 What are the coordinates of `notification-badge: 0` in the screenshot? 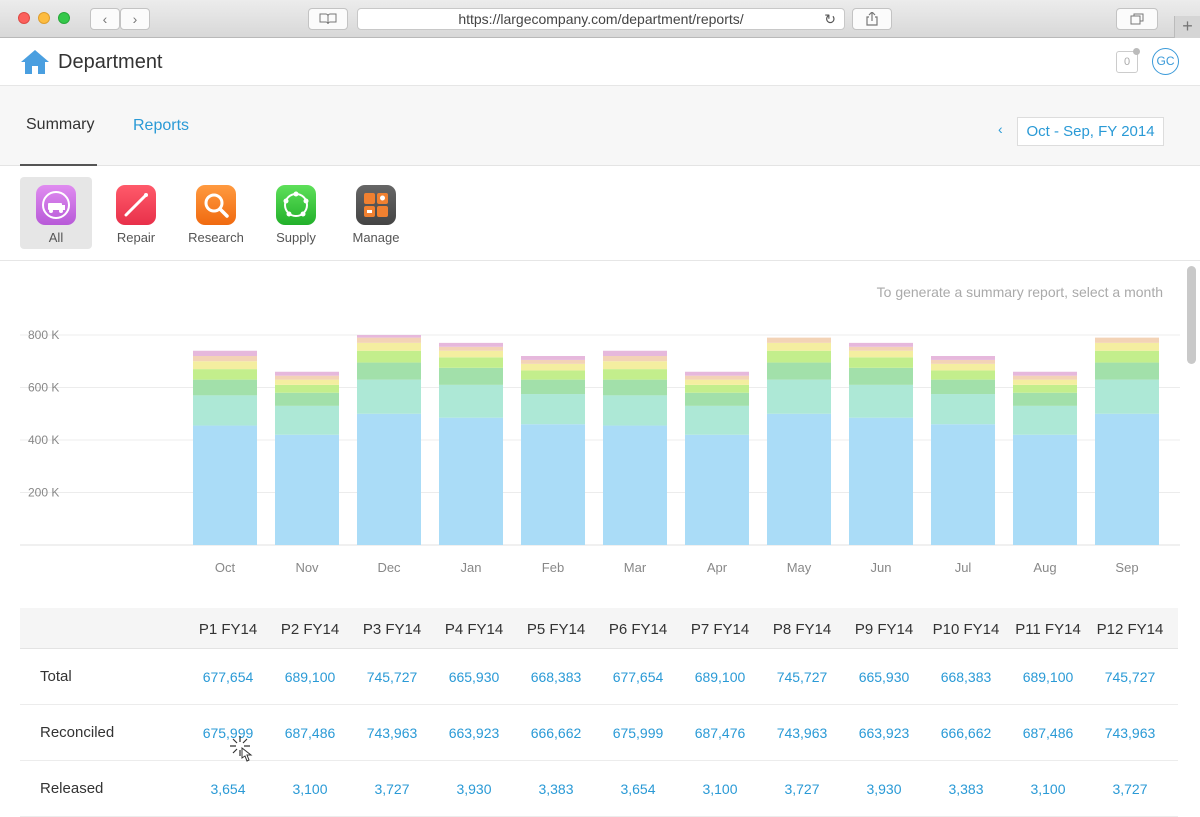 It's located at (1127, 62).